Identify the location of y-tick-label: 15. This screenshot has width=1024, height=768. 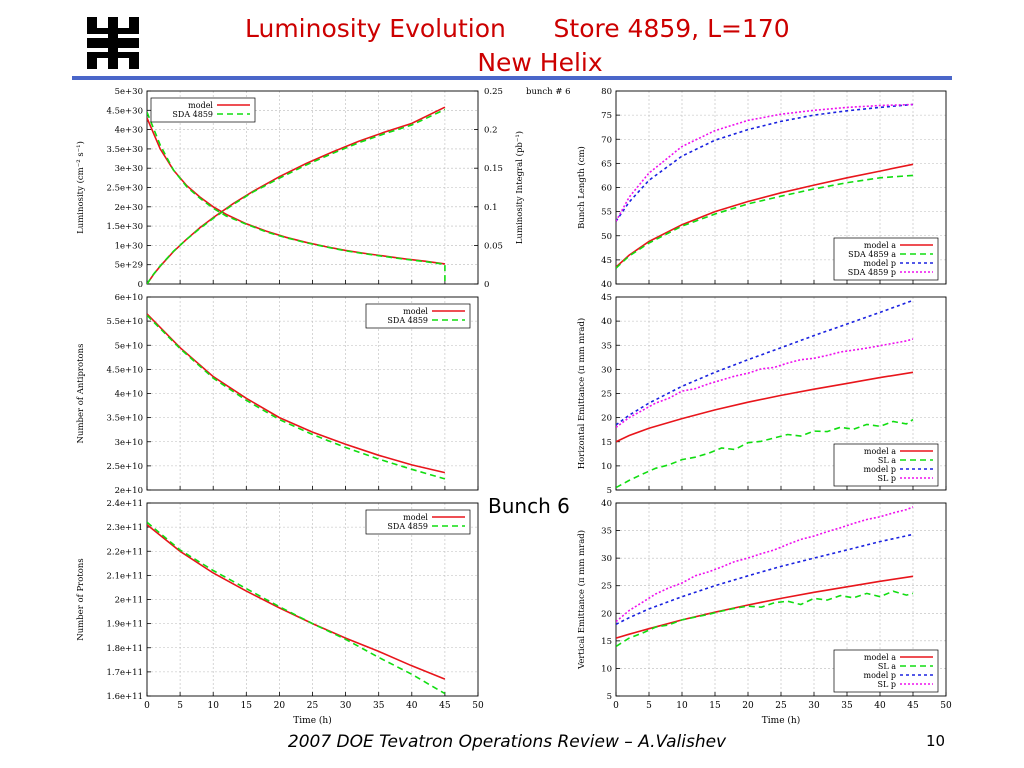
(606, 443).